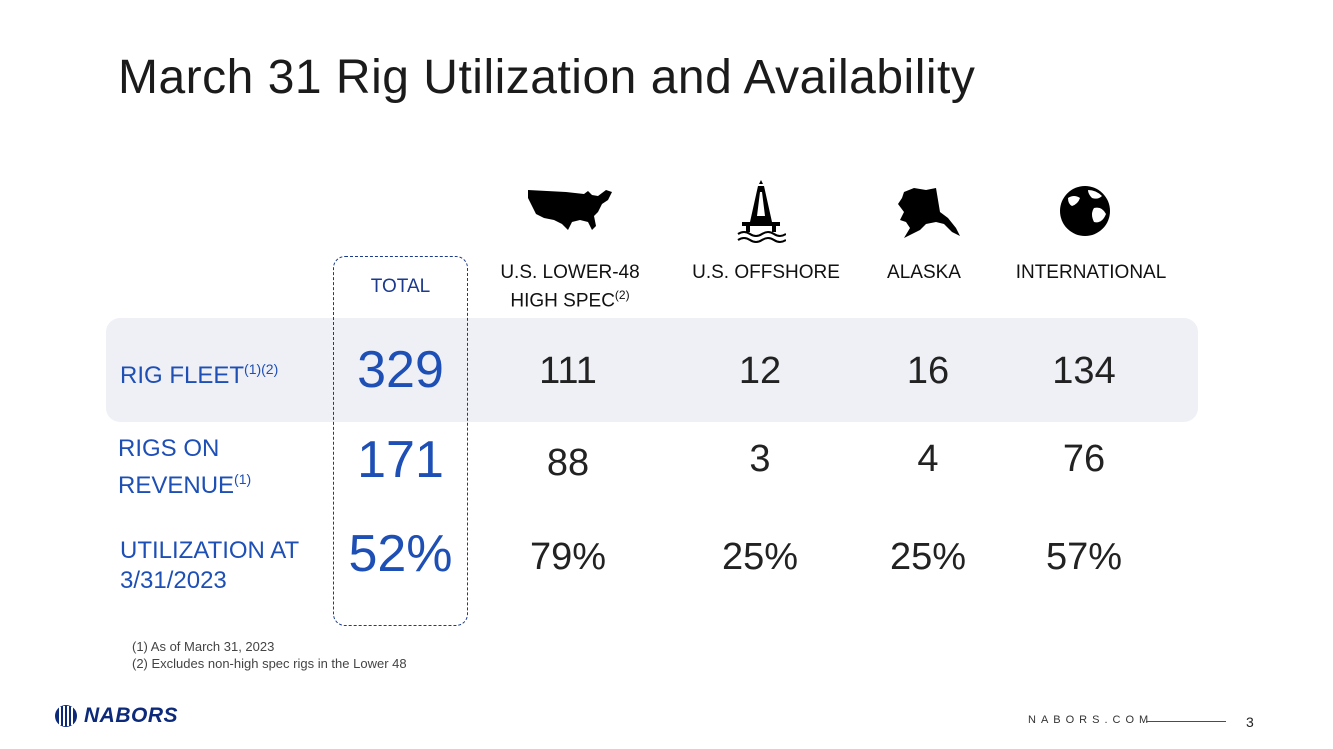 The width and height of the screenshot is (1333, 749). Describe the element at coordinates (568, 557) in the screenshot. I see `cell-utilization-lower48: 79%` at that location.